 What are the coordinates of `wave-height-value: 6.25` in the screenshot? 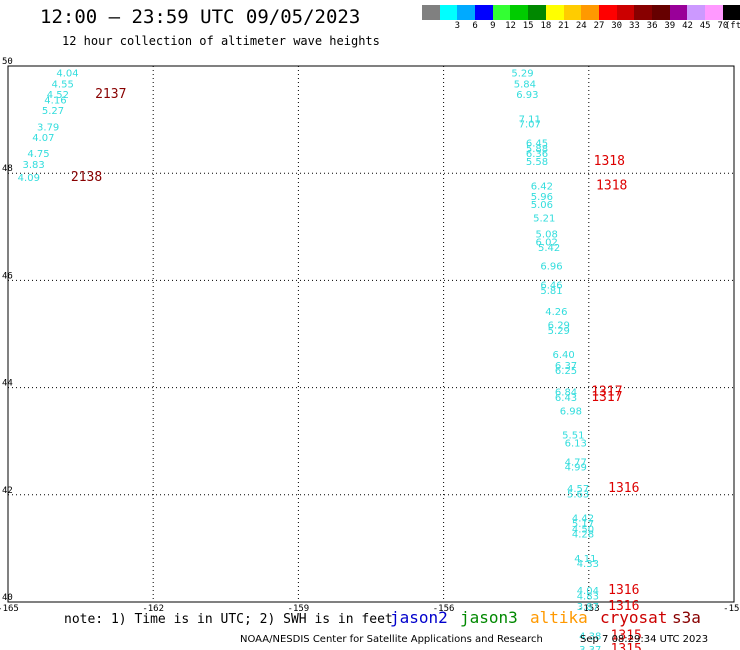 It's located at (566, 371).